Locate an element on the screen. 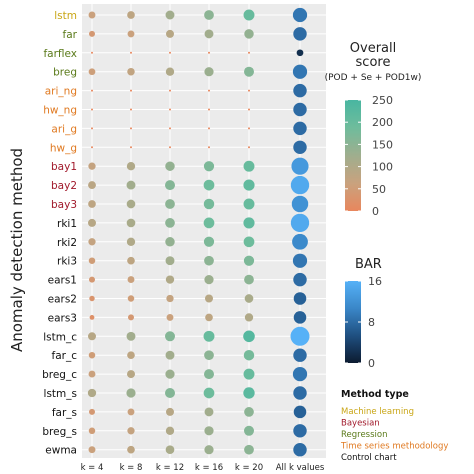  k-label: k = 16 is located at coordinates (209, 468).